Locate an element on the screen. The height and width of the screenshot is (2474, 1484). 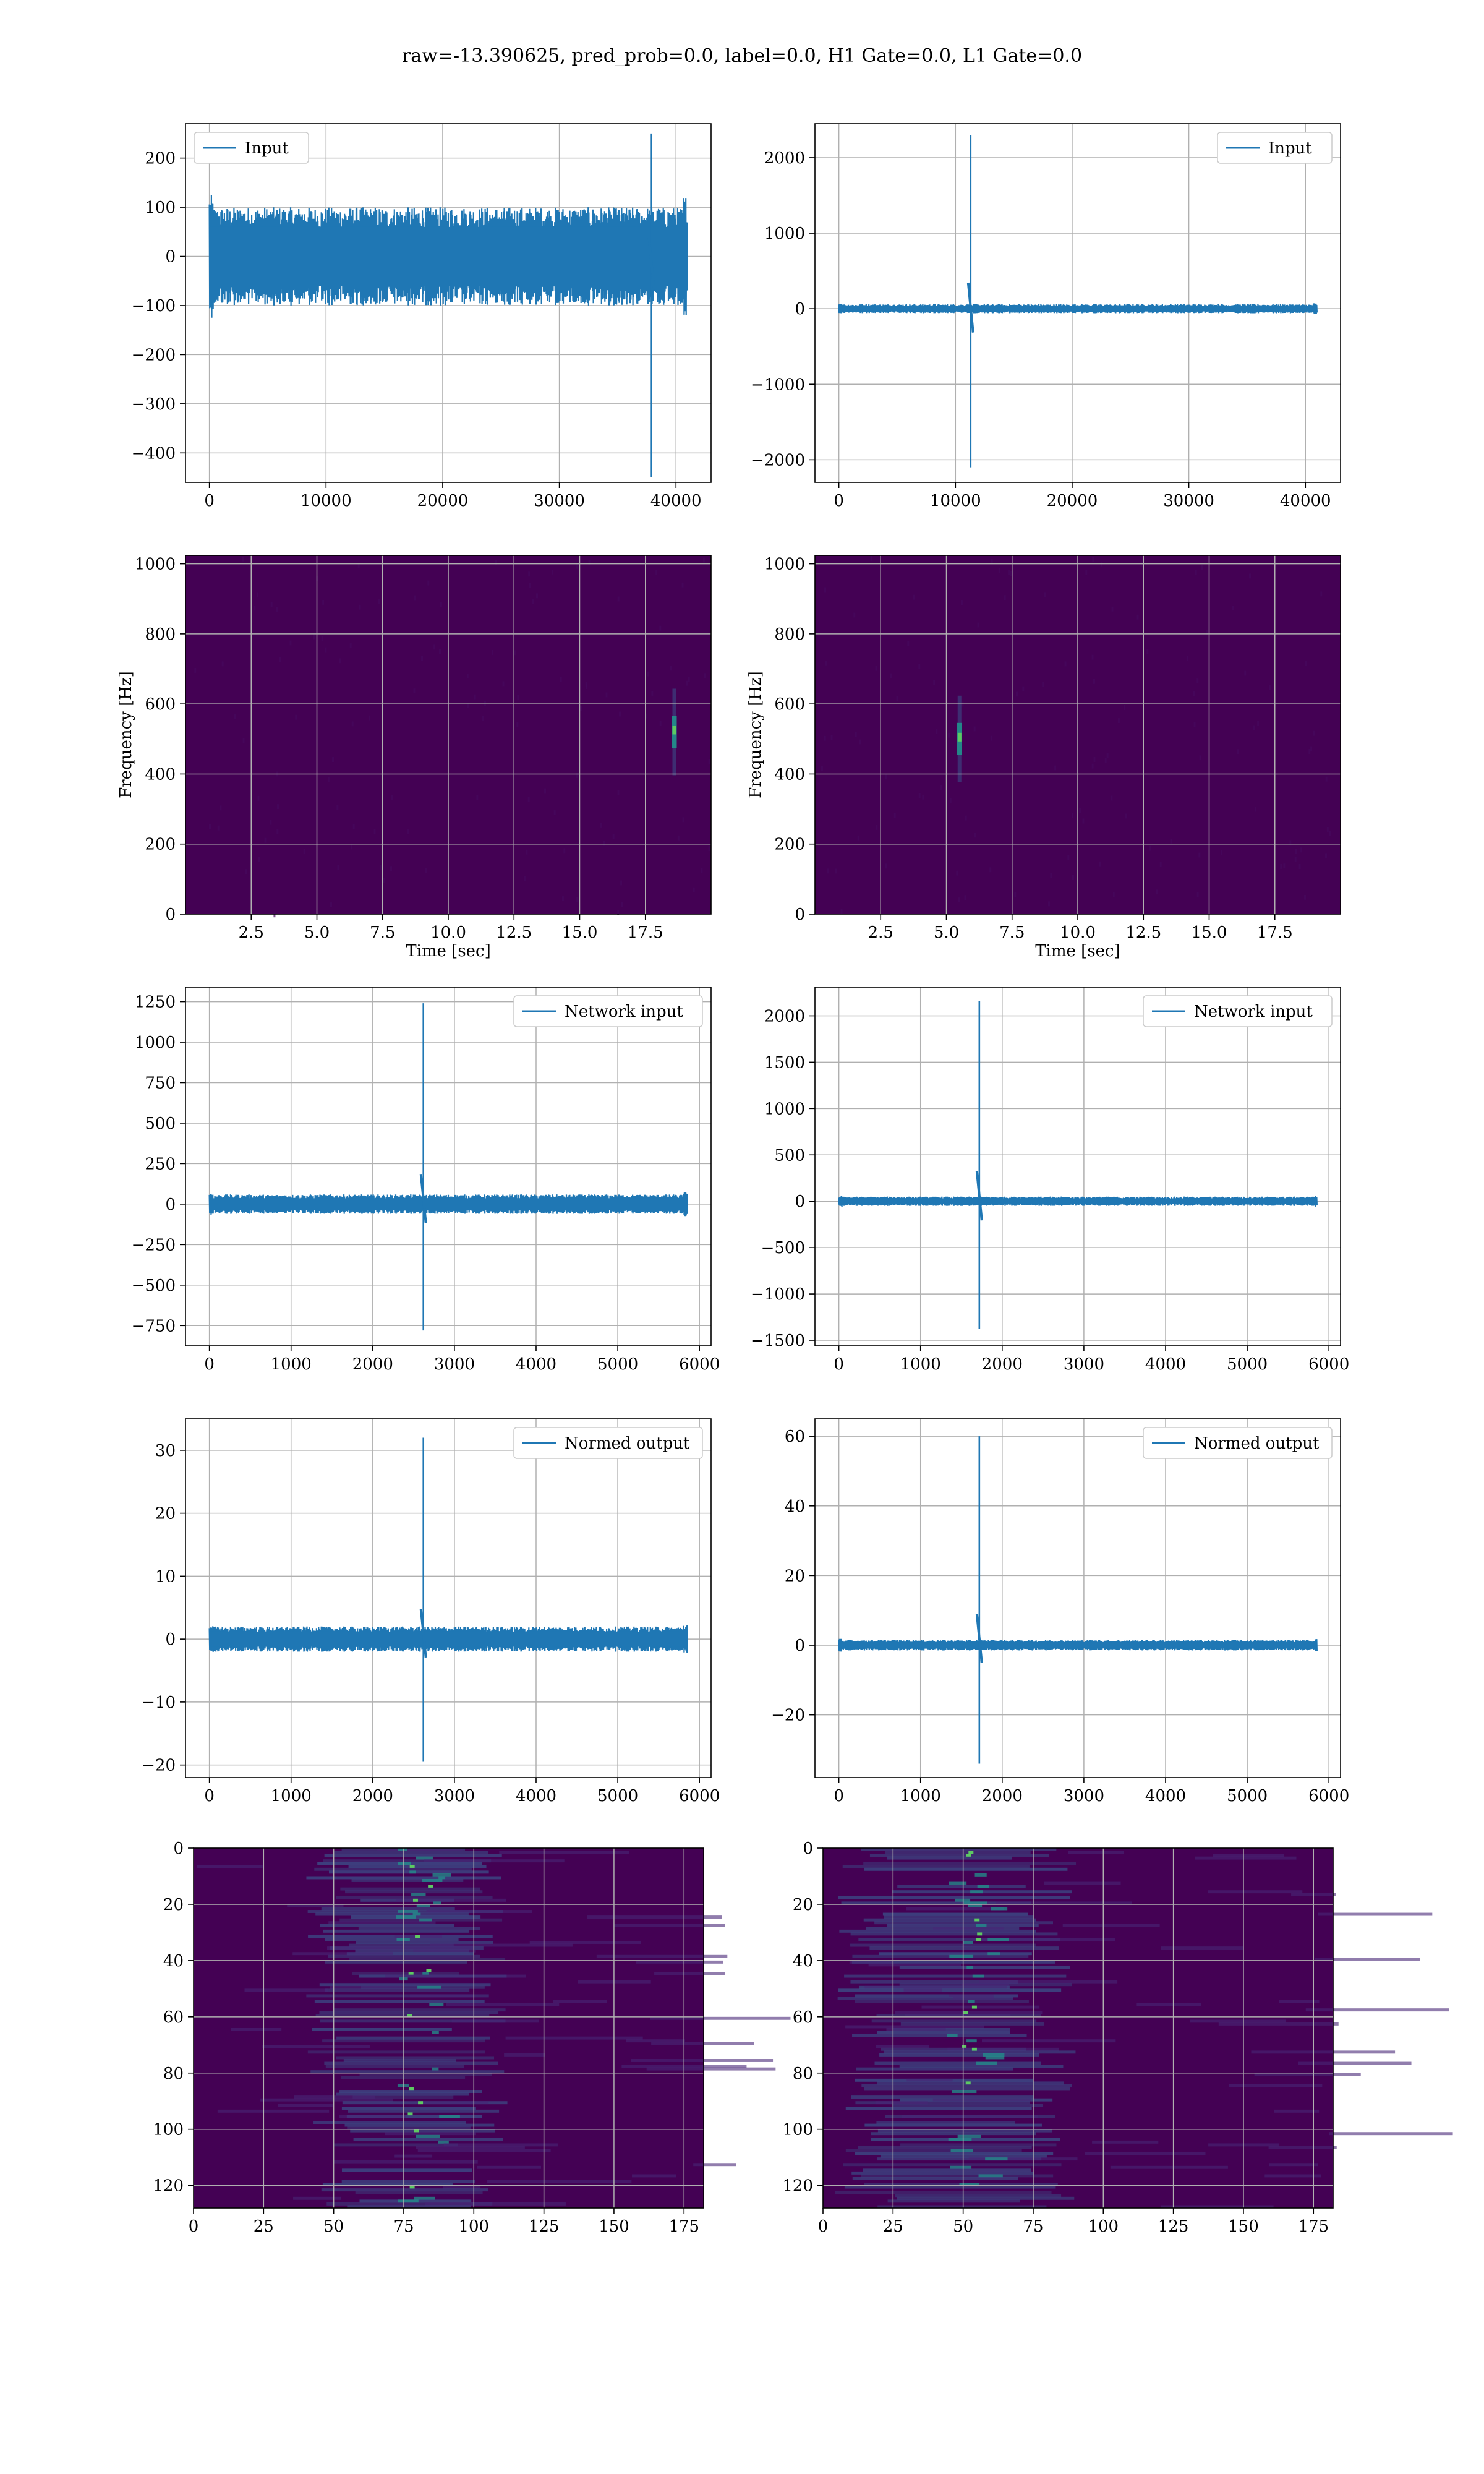
y-tick-label: 500 is located at coordinates (160, 1124).